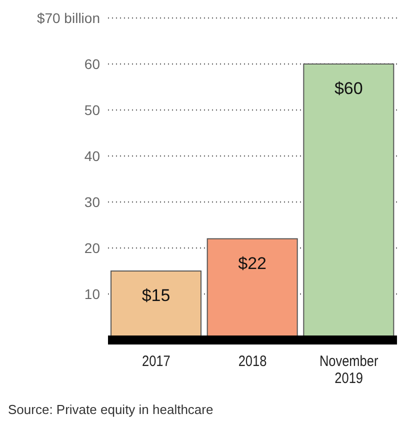 The image size is (409, 435). Describe the element at coordinates (348, 88) in the screenshot. I see `data-label: $60` at that location.